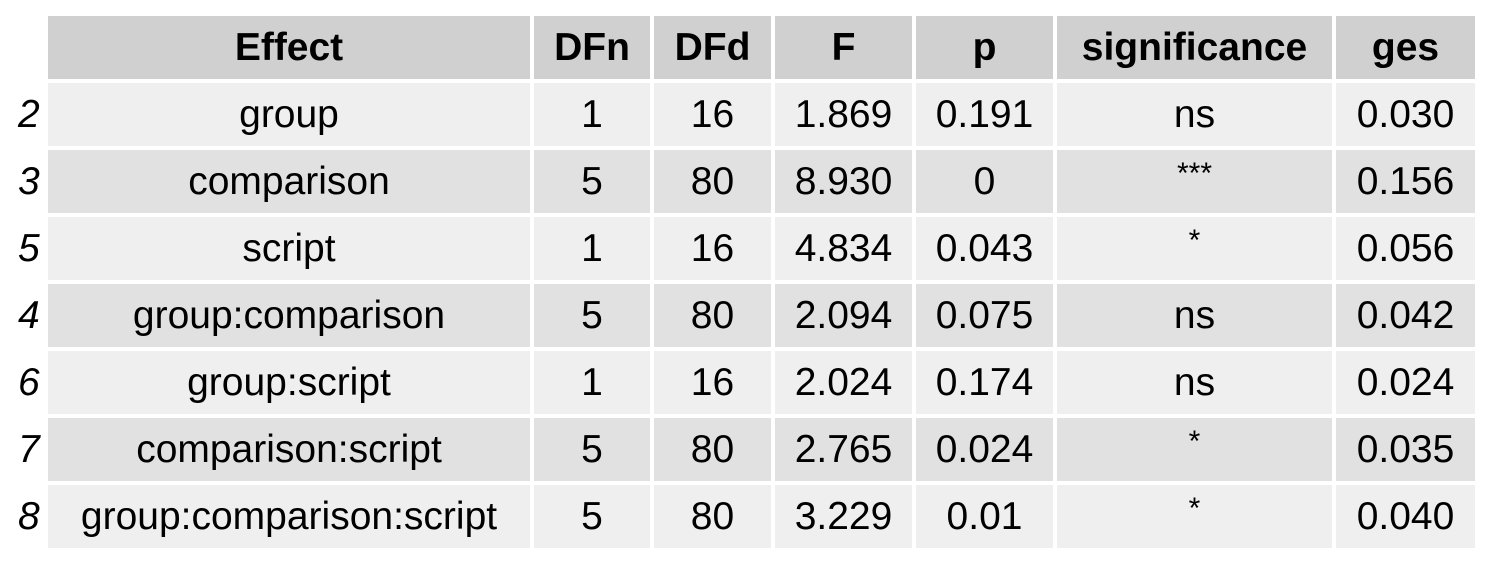  Describe the element at coordinates (843, 449) in the screenshot. I see `cell-f: 2.765` at that location.